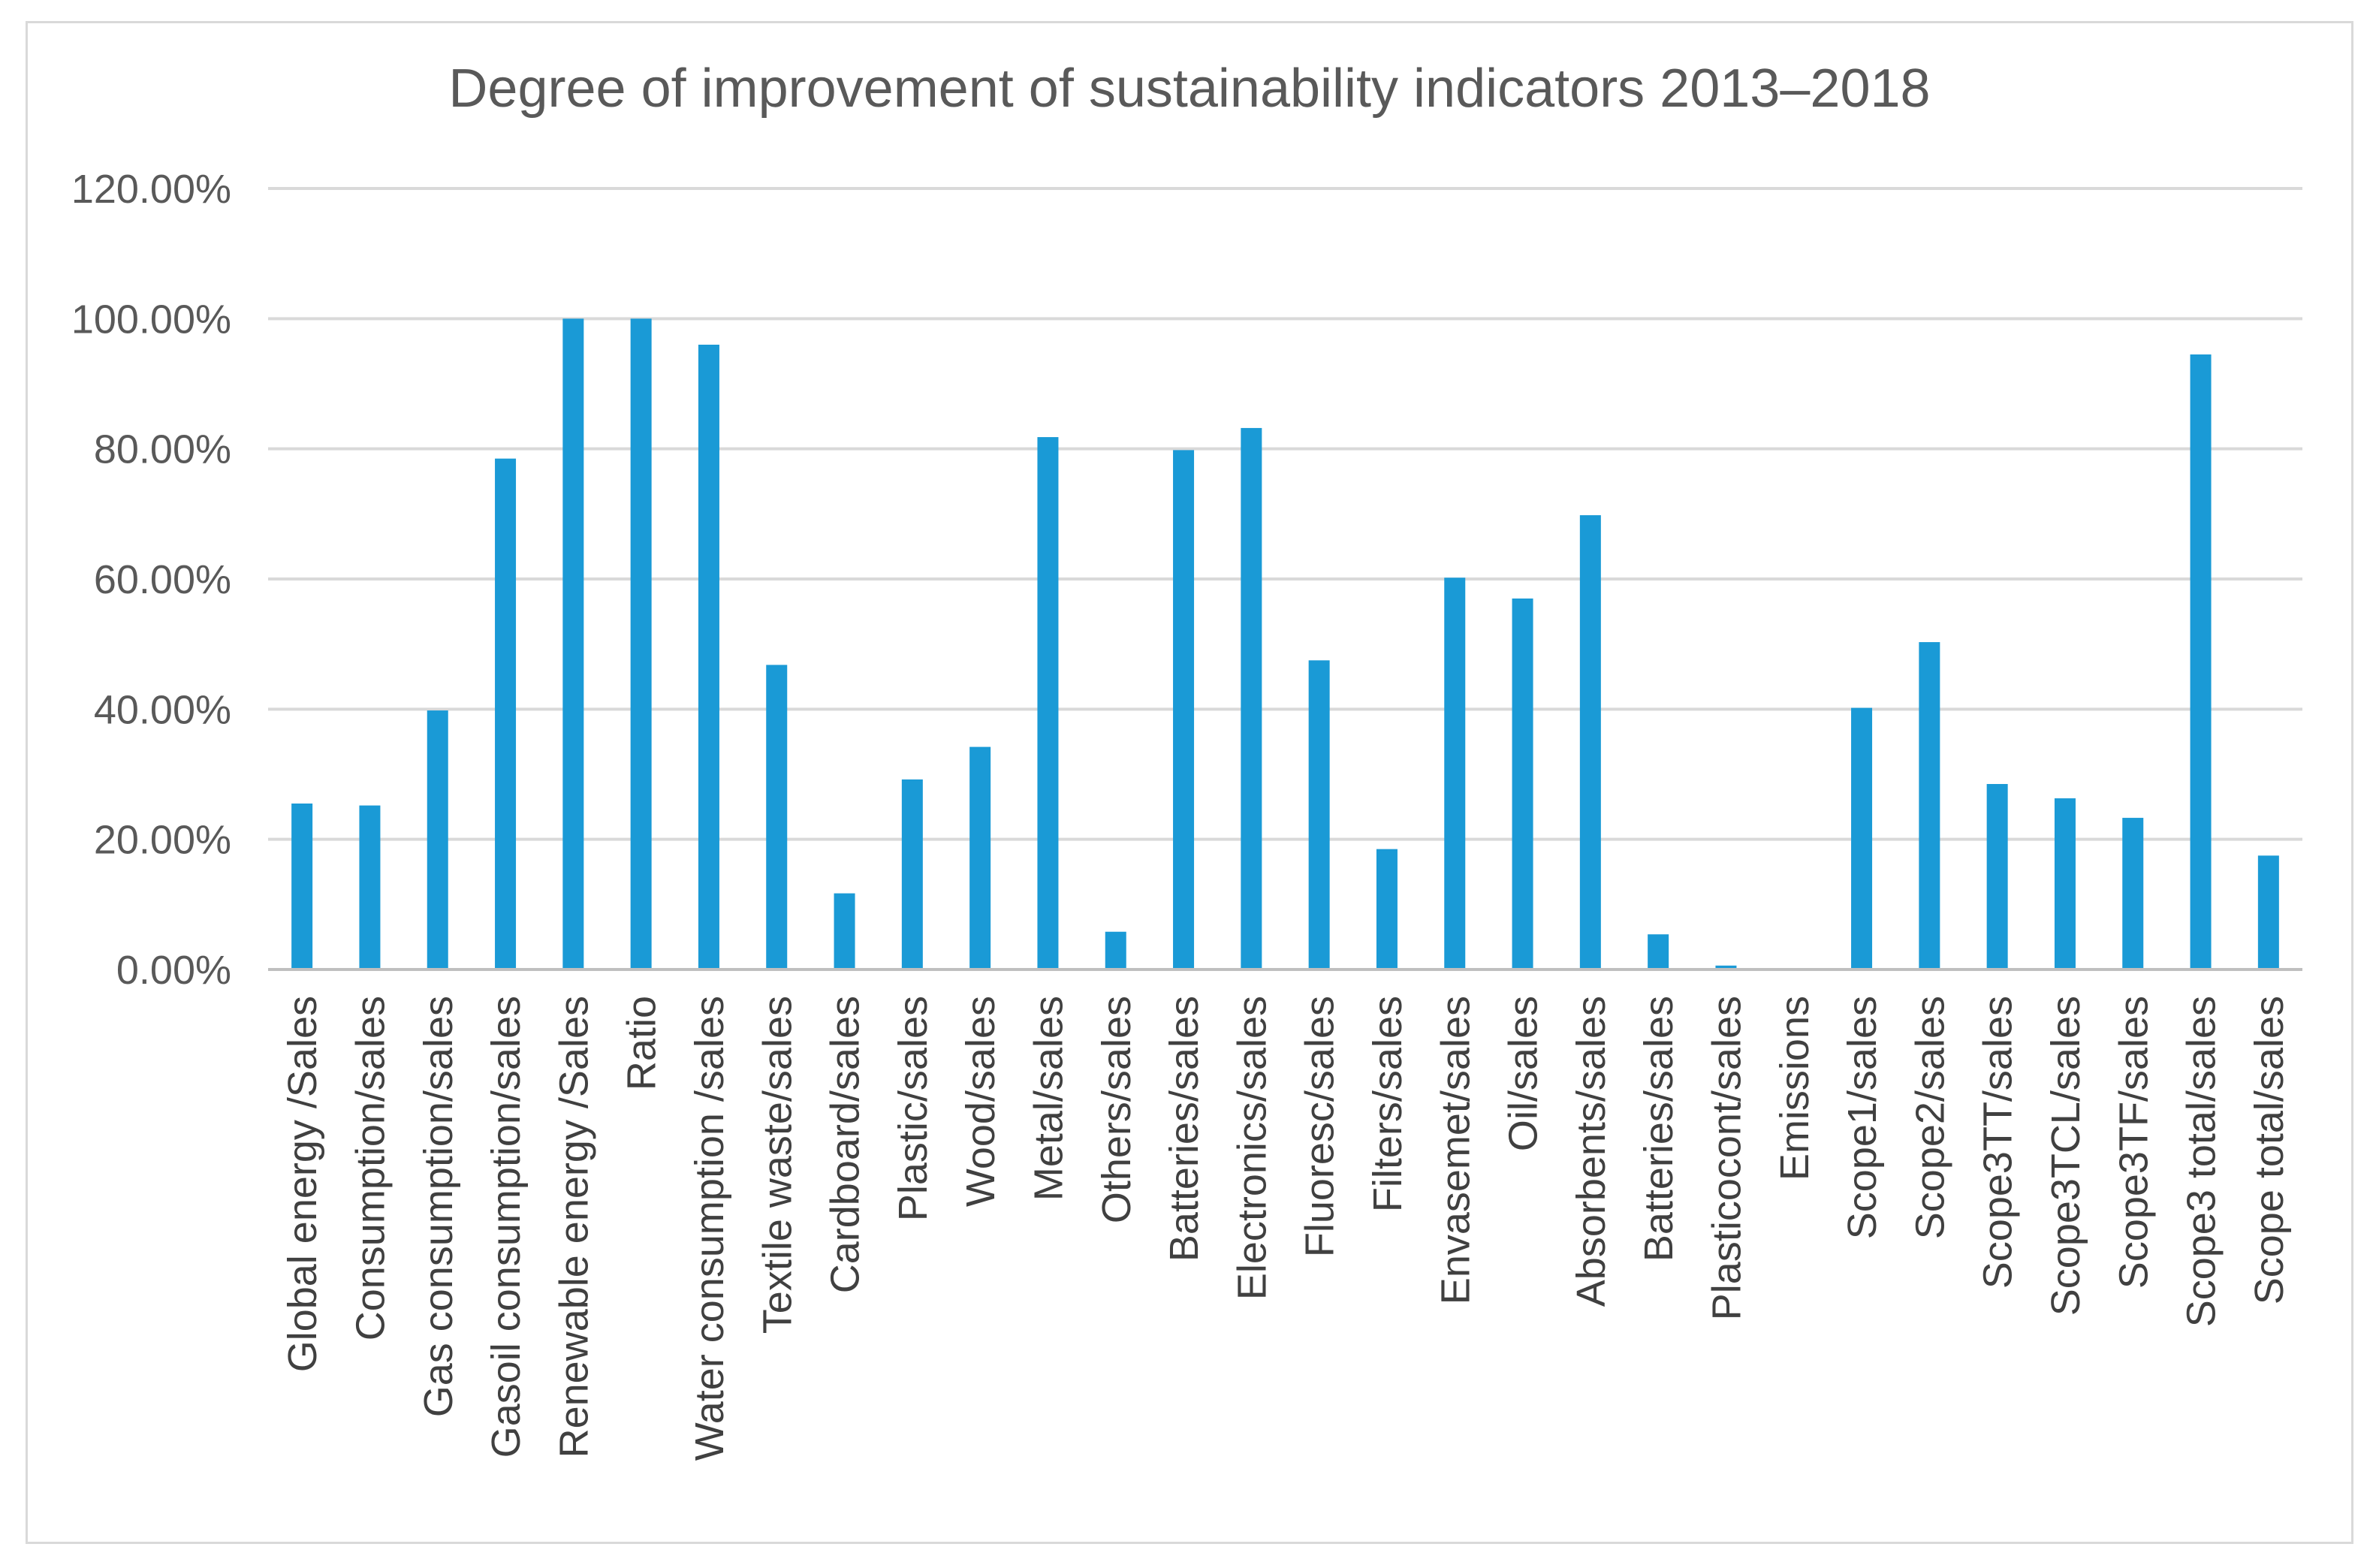  Describe the element at coordinates (1999, 1143) in the screenshot. I see `x-category-label: Scope3TT/sales` at that location.